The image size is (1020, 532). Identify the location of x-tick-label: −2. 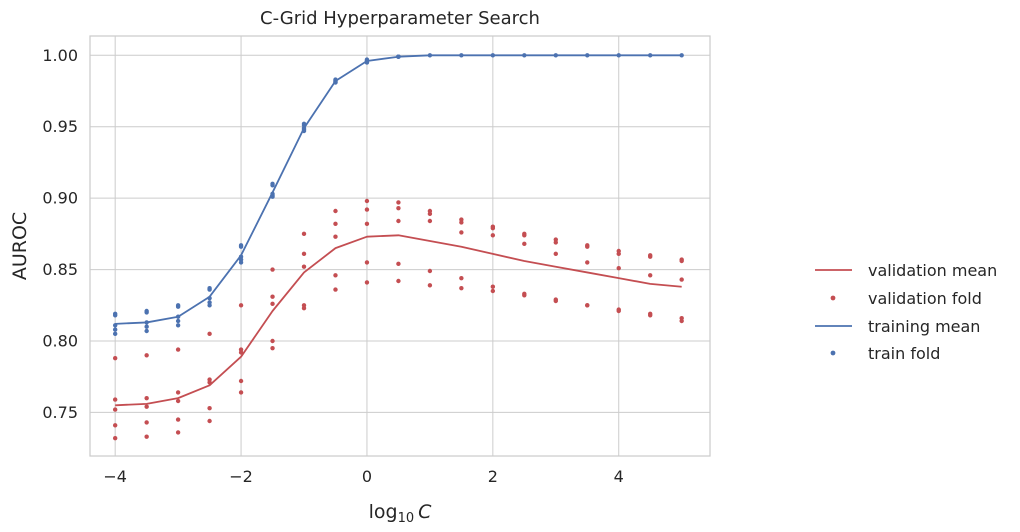
(241, 476).